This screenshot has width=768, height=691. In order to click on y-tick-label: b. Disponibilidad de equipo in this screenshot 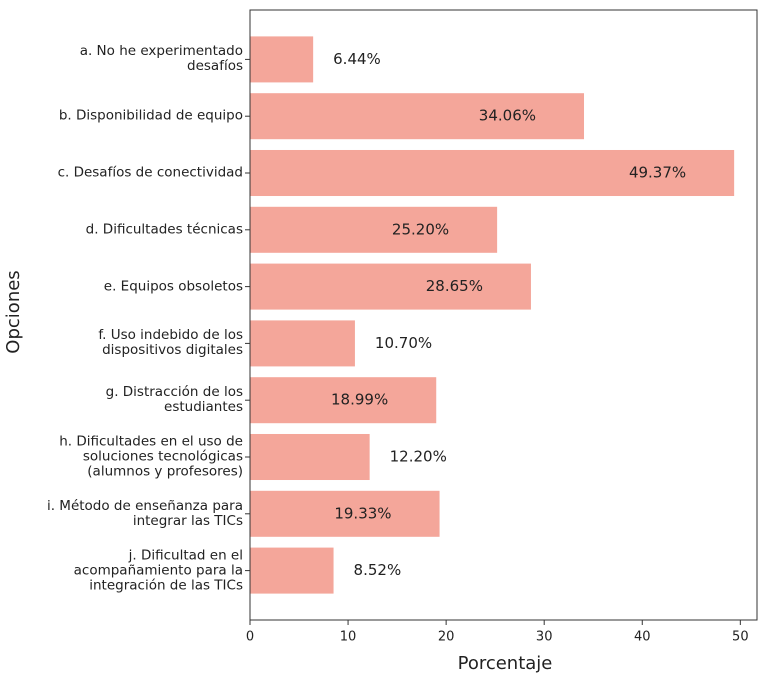, I will do `click(150, 115)`.